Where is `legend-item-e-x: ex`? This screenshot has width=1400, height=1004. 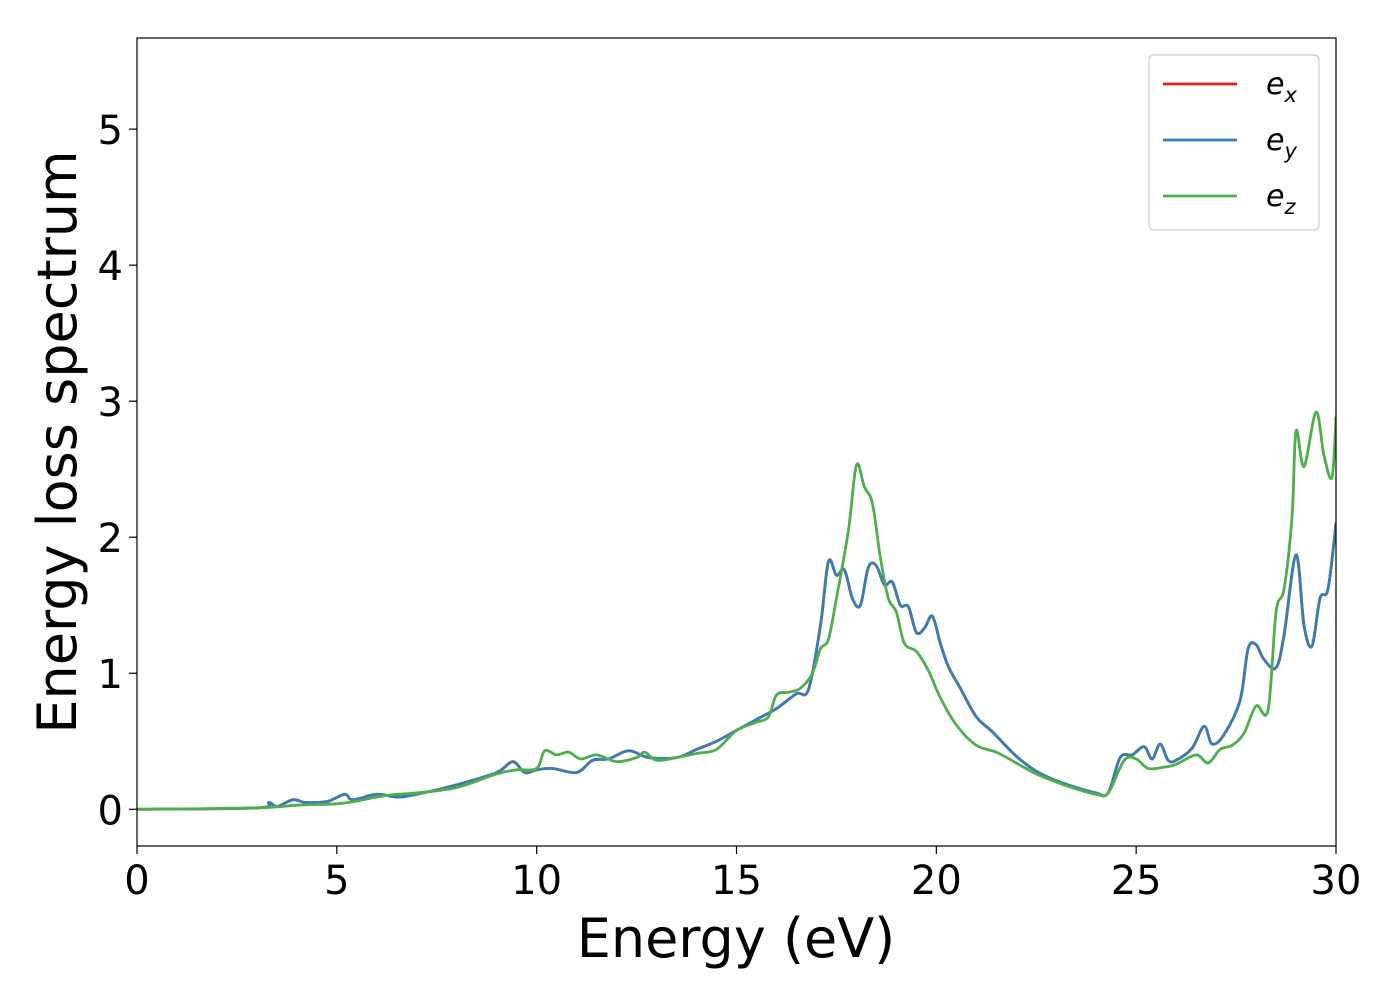
legend-item-e-x: ex is located at coordinates (1230, 87).